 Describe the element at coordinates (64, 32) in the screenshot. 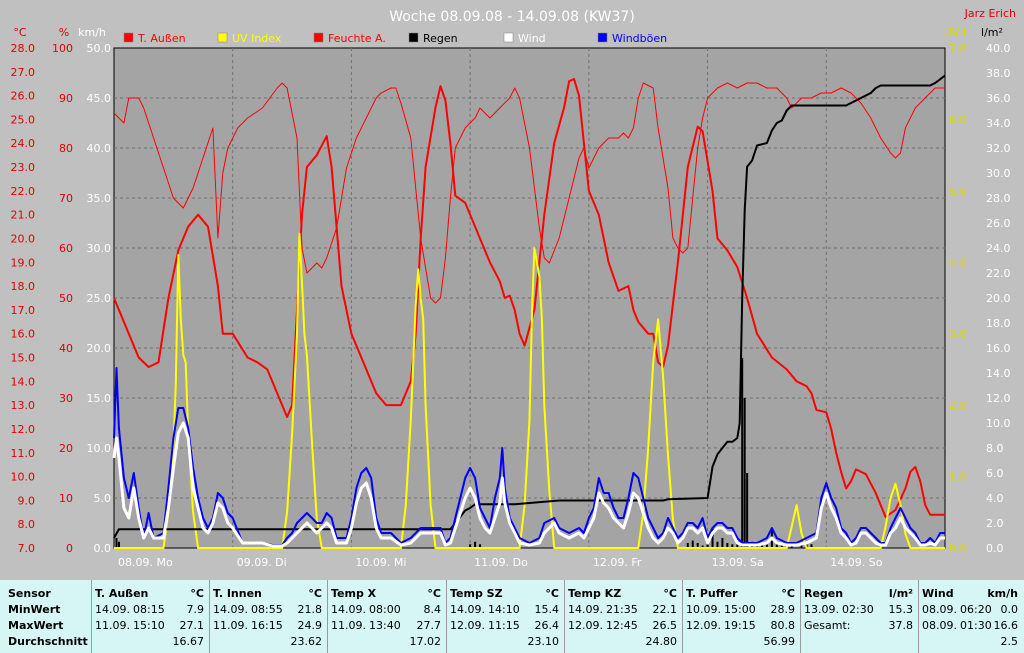

I see `humidity-axis-unit: %` at that location.